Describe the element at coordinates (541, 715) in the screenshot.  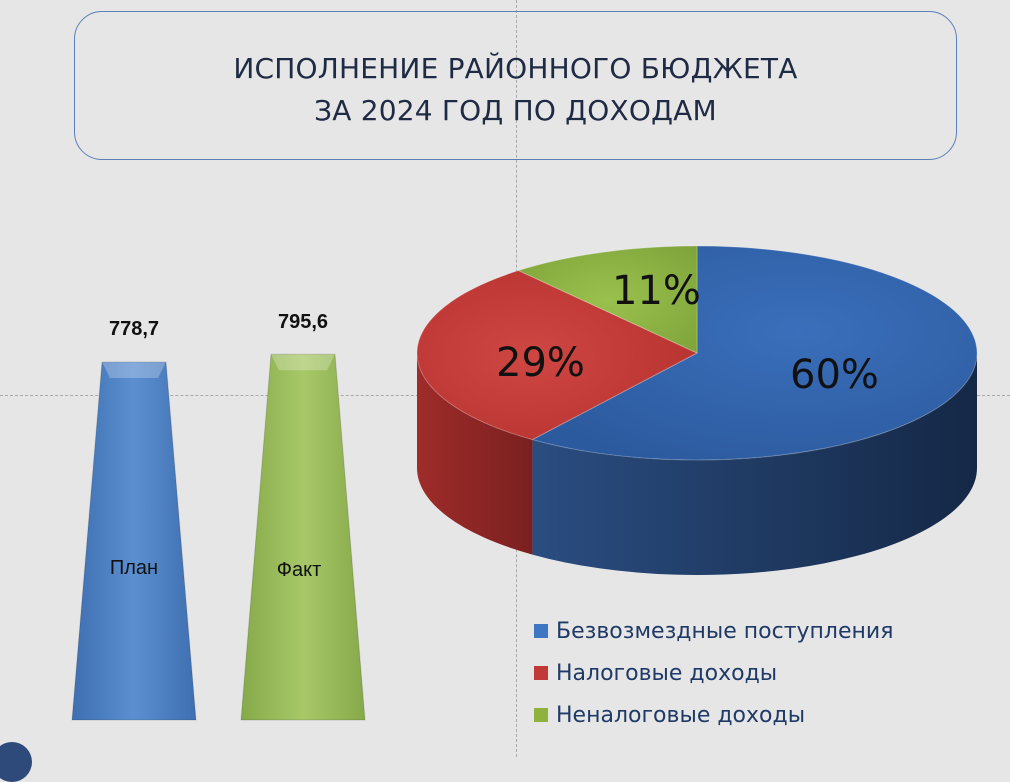
I see `legend-swatch-nontax` at that location.